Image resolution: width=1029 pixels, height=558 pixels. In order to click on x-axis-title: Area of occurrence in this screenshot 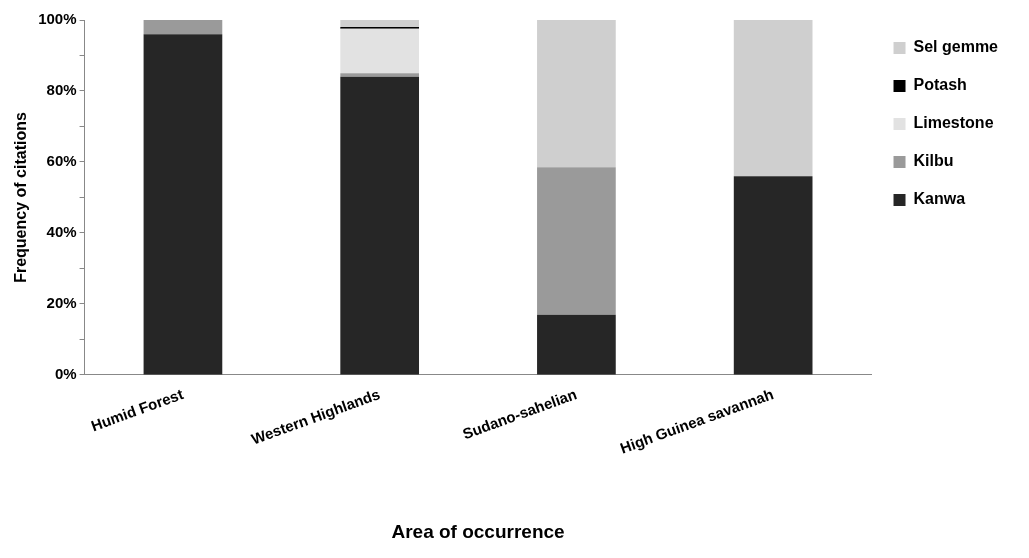, I will do `click(478, 531)`.